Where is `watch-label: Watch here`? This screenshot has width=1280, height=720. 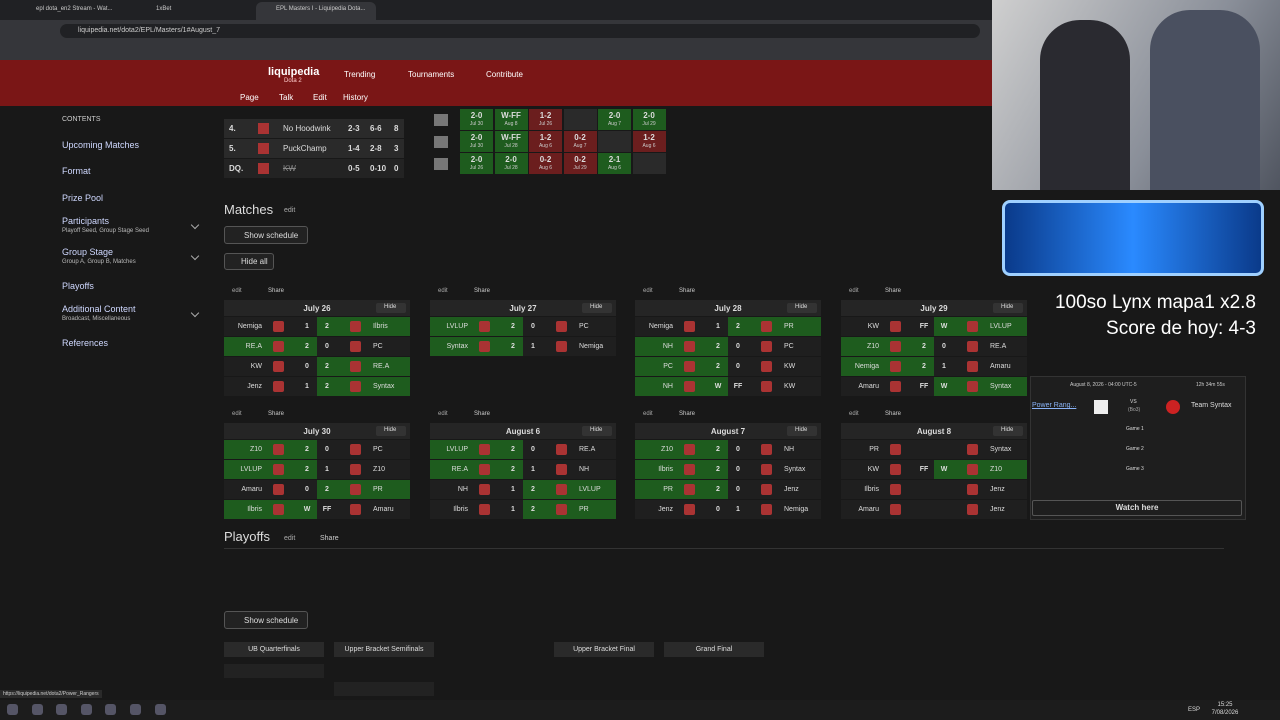
watch-label: Watch here is located at coordinates (1137, 507).